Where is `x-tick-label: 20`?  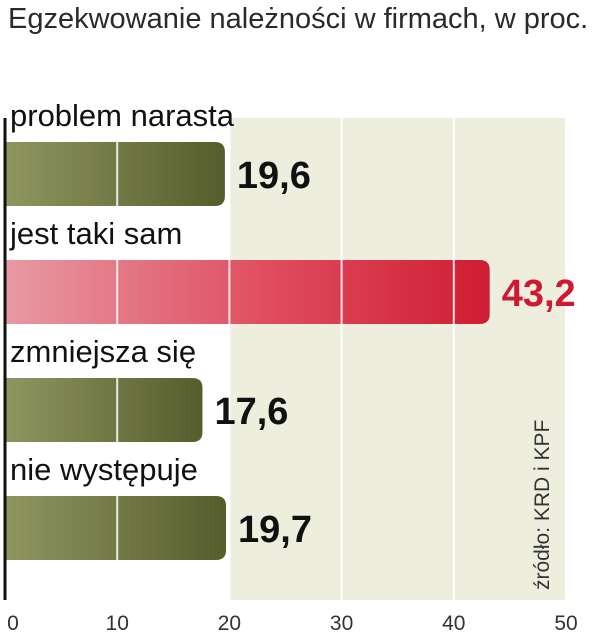 x-tick-label: 20 is located at coordinates (229, 623).